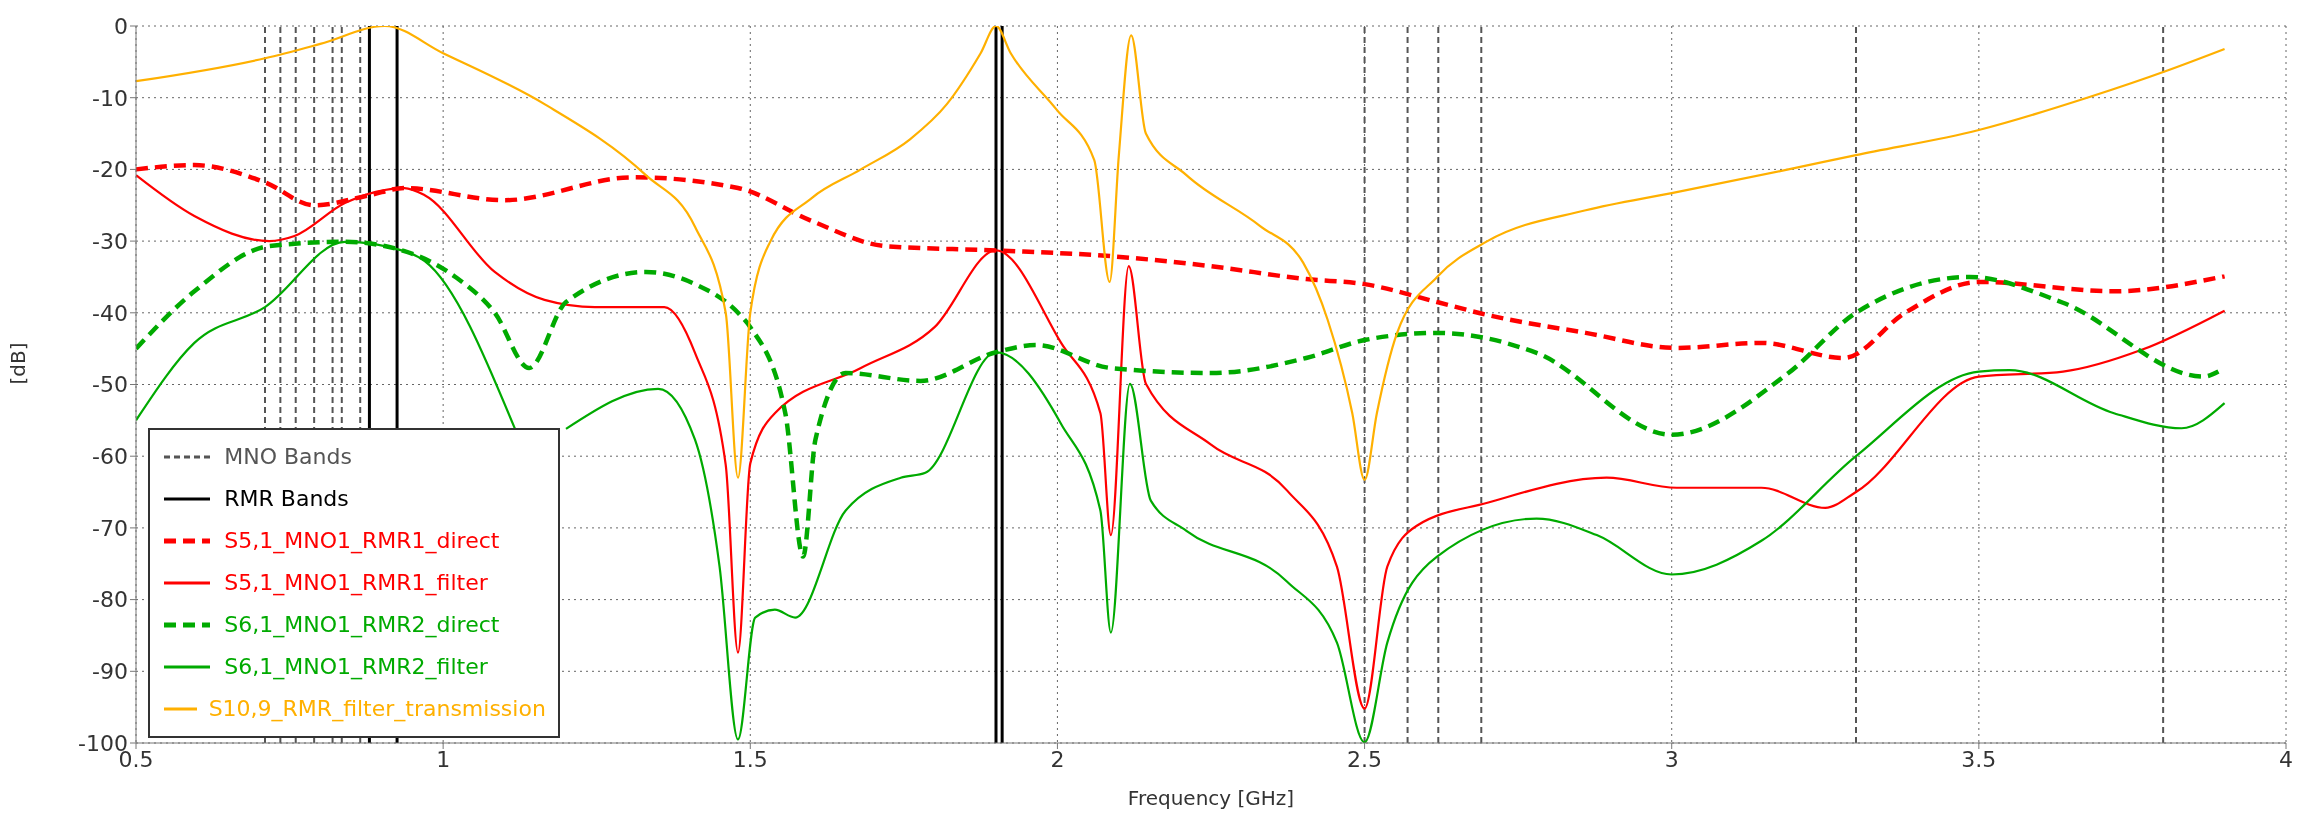 Image resolution: width=2308 pixels, height=820 pixels. What do you see at coordinates (18, 363) in the screenshot?
I see `y-axis-title: [dB]` at bounding box center [18, 363].